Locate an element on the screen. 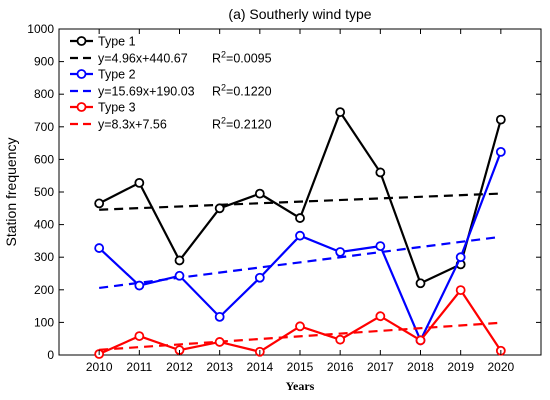  legend-trend-equation-1: y=4.96x+440.67 is located at coordinates (143, 59).